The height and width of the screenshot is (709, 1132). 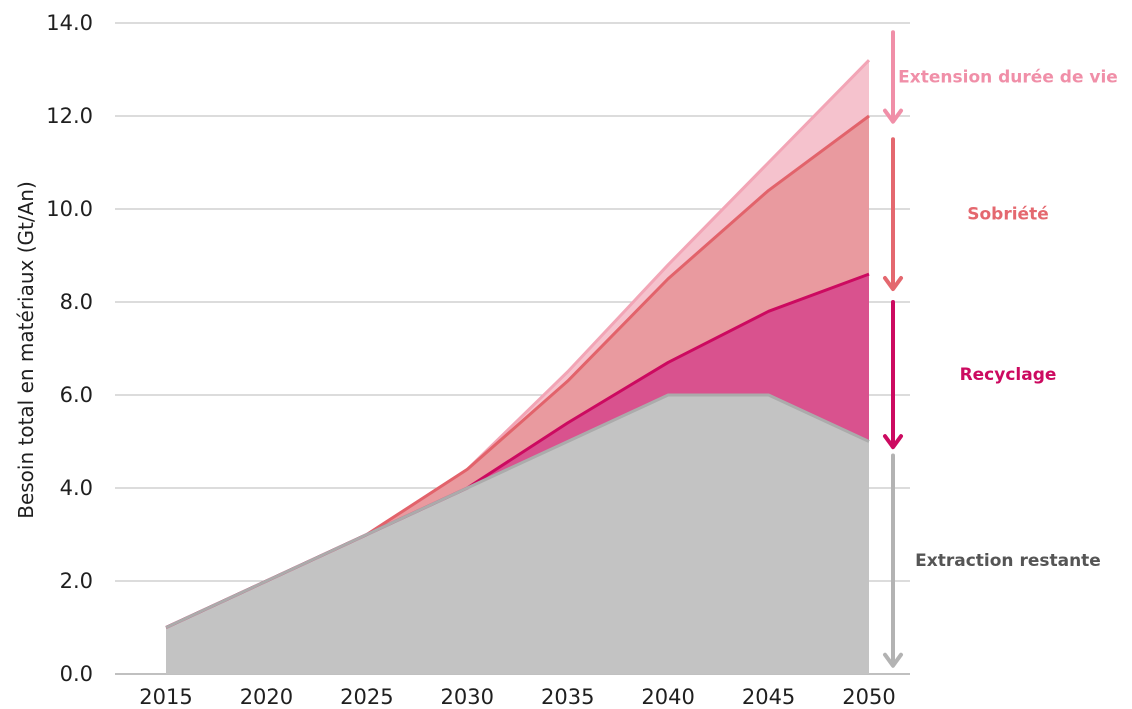 What do you see at coordinates (1008, 215) in the screenshot?
I see `annotation-label: Sobriété` at bounding box center [1008, 215].